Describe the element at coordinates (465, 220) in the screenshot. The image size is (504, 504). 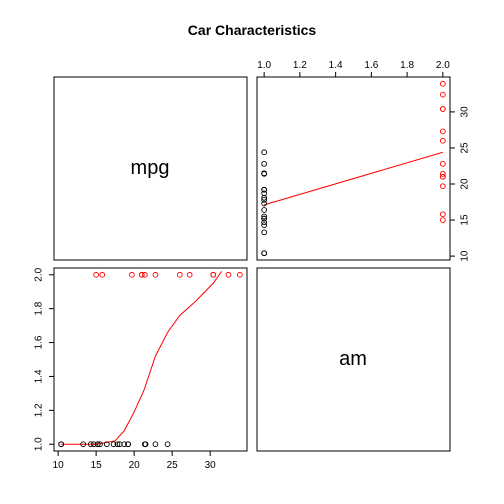
I see `right-tick-label-1: 15` at that location.